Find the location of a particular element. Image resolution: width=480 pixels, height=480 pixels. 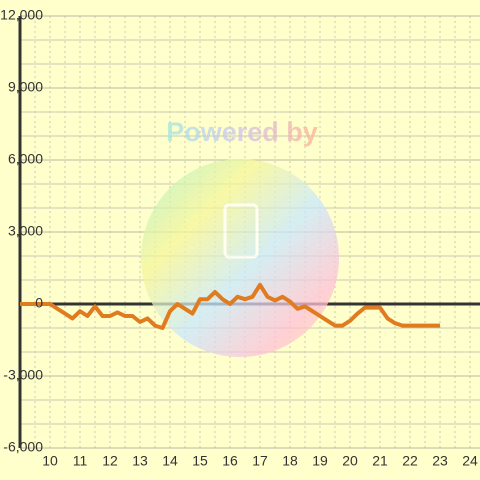

x-tick-label: 10 is located at coordinates (50, 461).